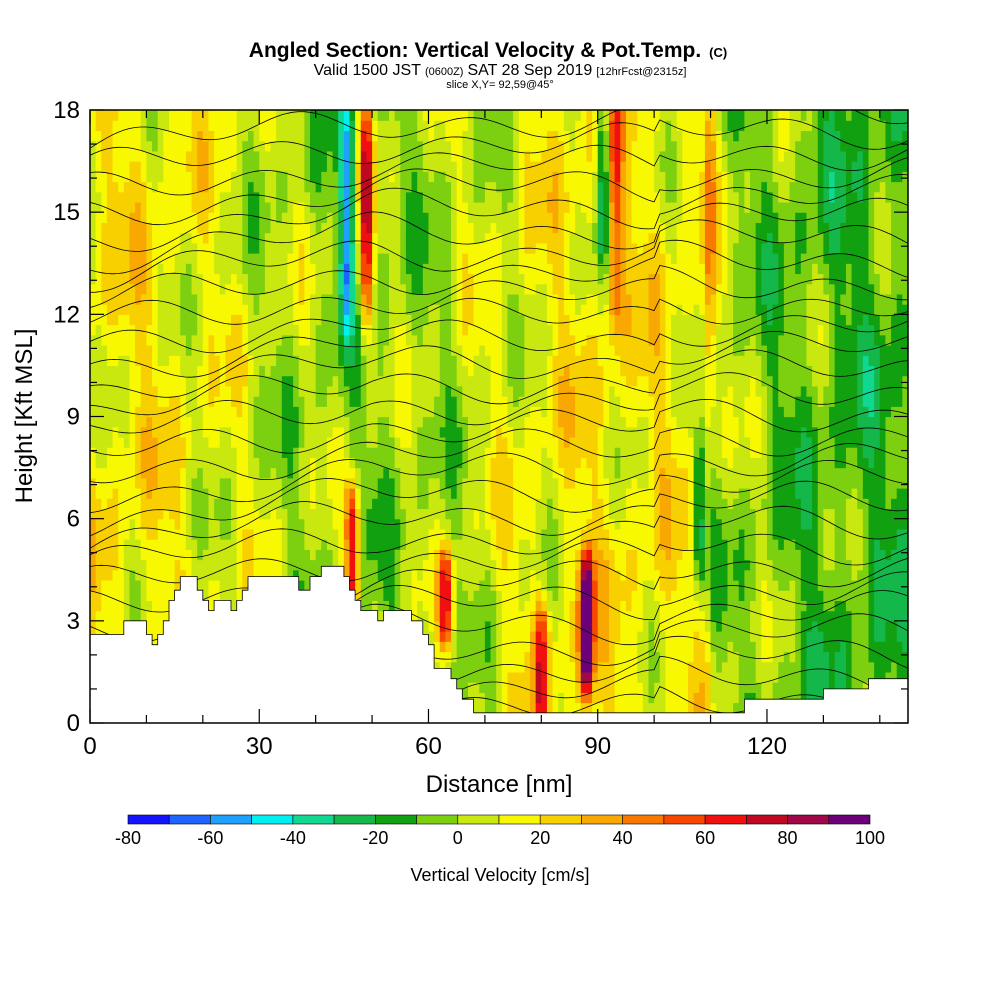 This screenshot has height=1000, width=1000. Describe the element at coordinates (641, 72) in the screenshot. I see `subtitle-forecast: [12hrFcst@2315z]` at that location.